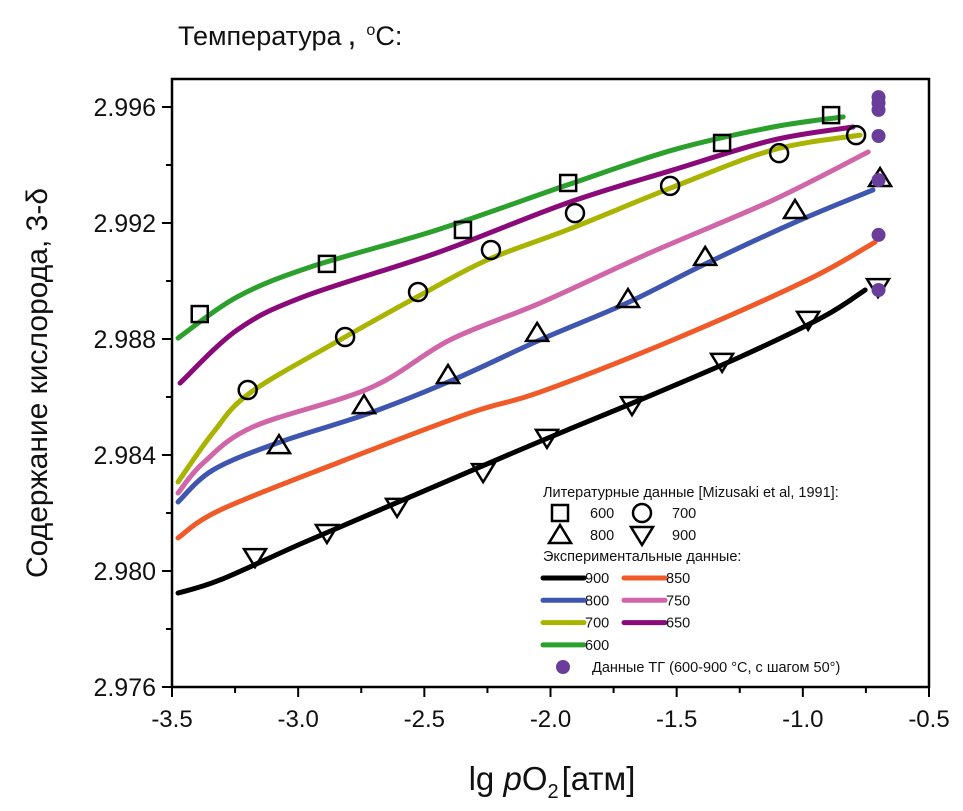  What do you see at coordinates (37, 383) in the screenshot?
I see `y-axis-label: Содержание кислорода, 3-δ` at bounding box center [37, 383].